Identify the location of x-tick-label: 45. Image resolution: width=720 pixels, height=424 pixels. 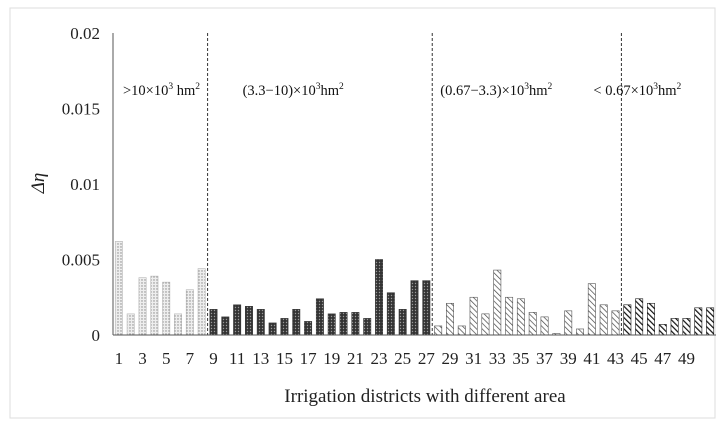
(639, 358).